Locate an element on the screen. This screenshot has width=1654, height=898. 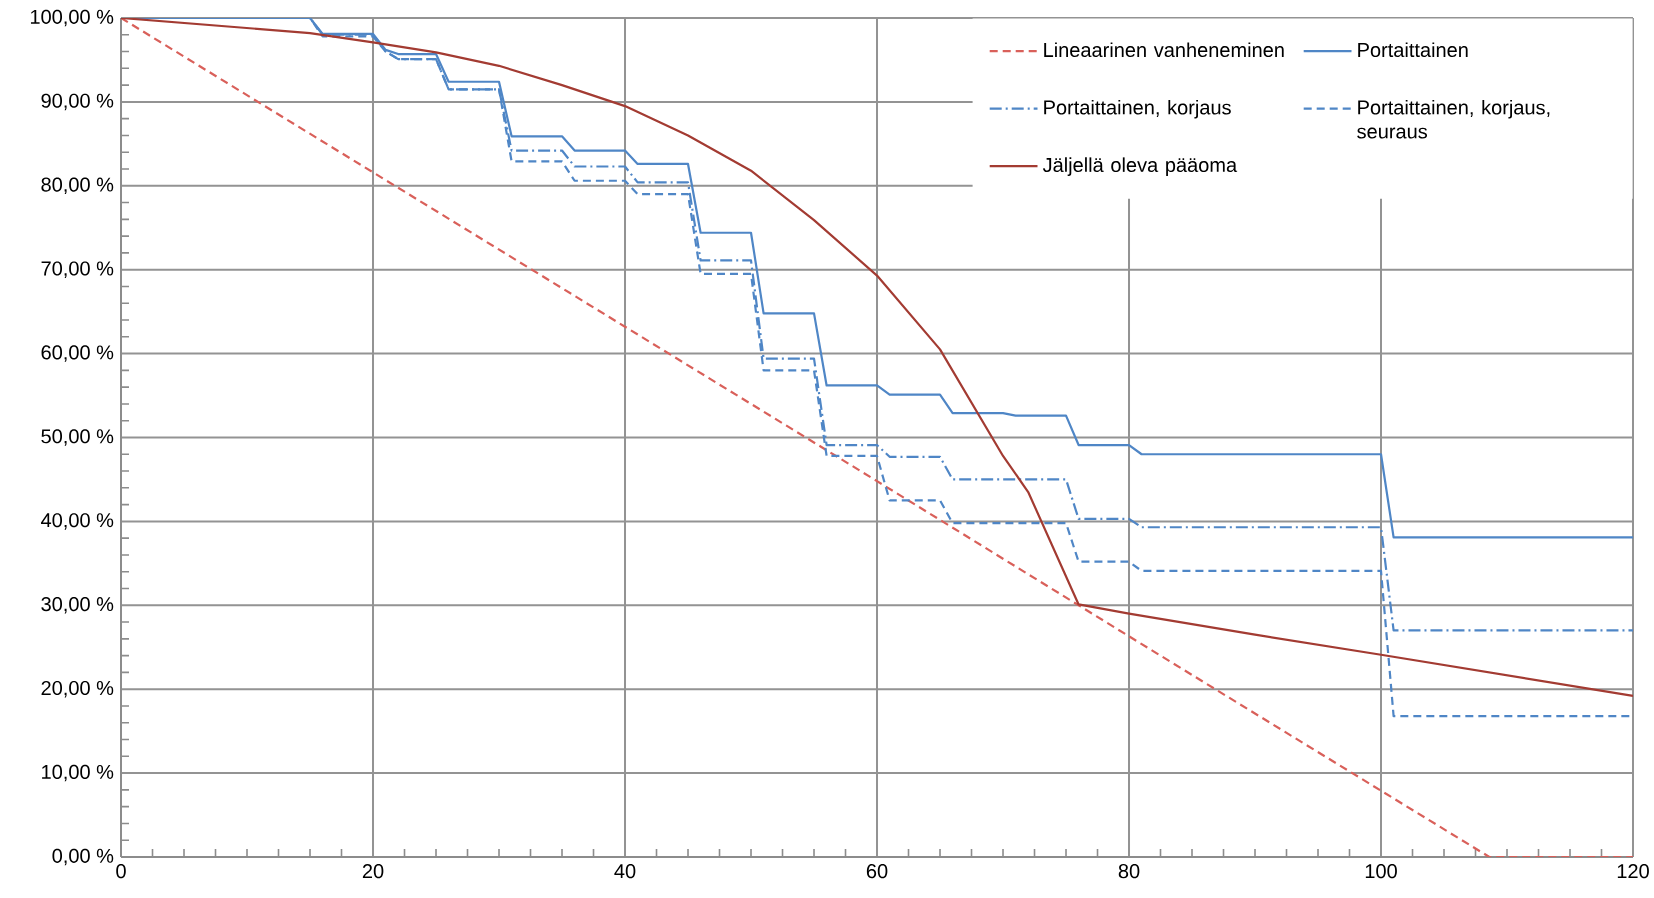
legend-label: Portaittainen, korjaus, seuraus is located at coordinates (1453, 119).